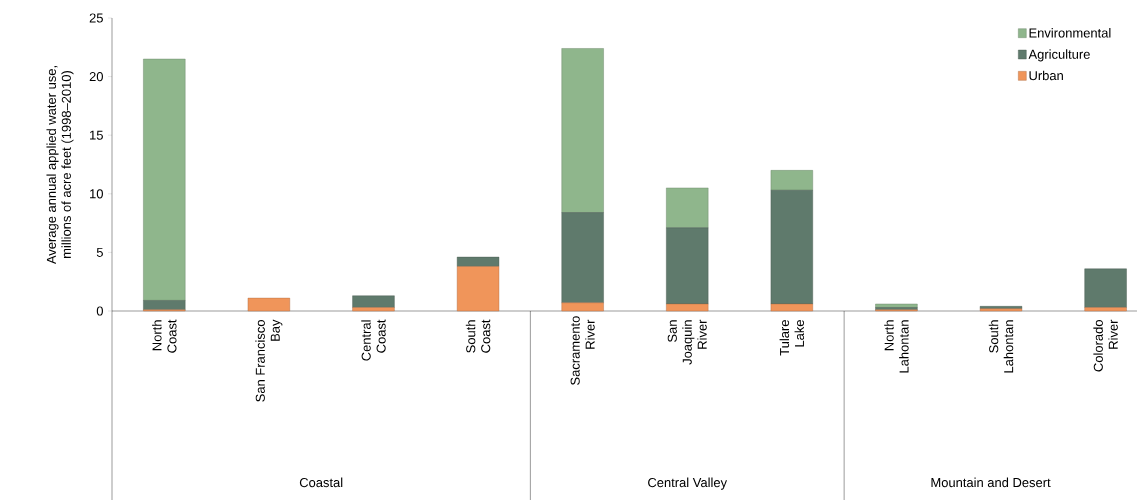  Describe the element at coordinates (96, 77) in the screenshot. I see `y-tick-label: 20` at that location.